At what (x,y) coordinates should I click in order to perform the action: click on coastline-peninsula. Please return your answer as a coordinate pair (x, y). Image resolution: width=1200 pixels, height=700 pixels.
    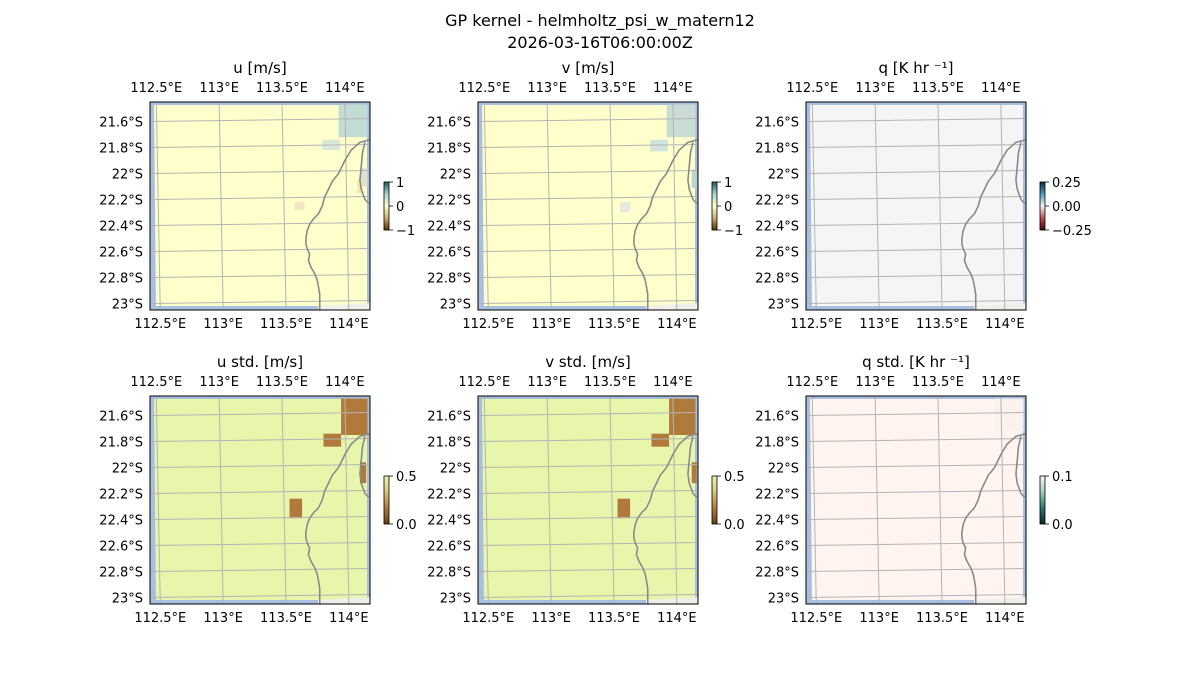
    Looking at the image, I should click on (692, 467).